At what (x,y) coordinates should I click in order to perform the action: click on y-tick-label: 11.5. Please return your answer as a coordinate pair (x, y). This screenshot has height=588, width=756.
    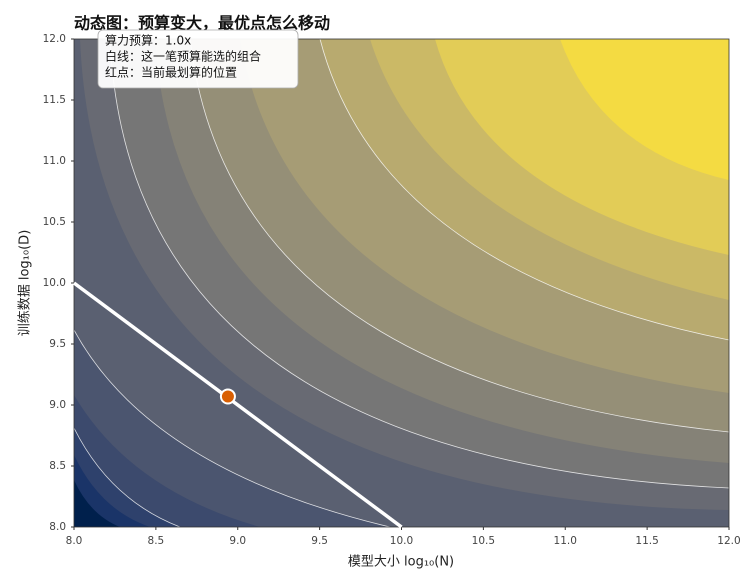
    Looking at the image, I should click on (54, 100).